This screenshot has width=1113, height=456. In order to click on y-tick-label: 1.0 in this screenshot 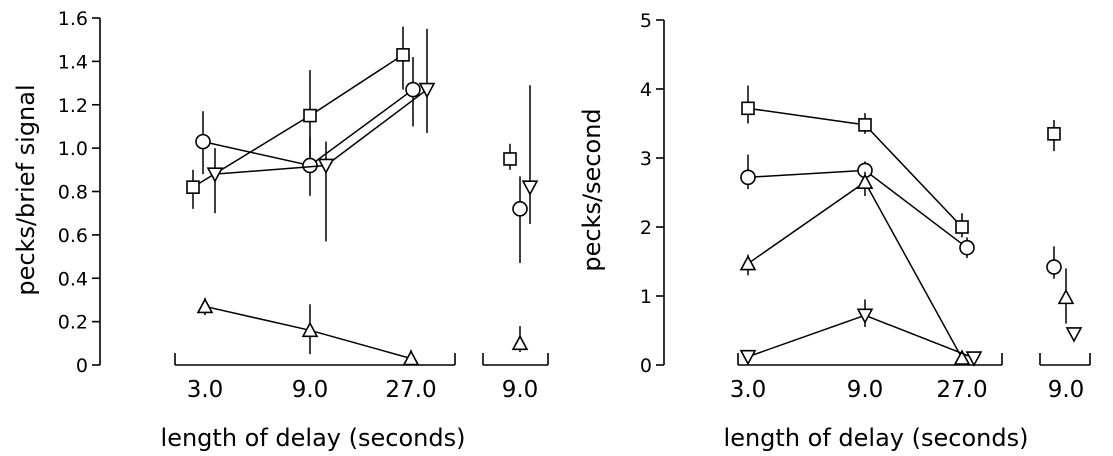, I will do `click(73, 149)`.